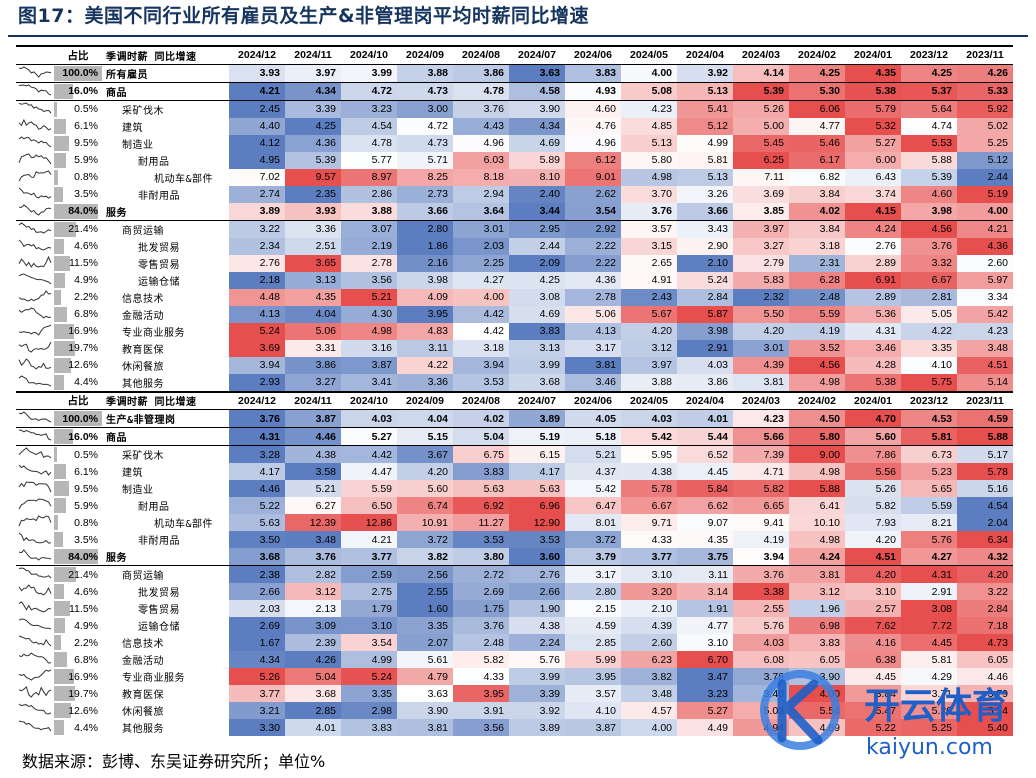 The height and width of the screenshot is (778, 1036). What do you see at coordinates (705, 710) in the screenshot?
I see `heatmap-cell: 5.27` at bounding box center [705, 710].